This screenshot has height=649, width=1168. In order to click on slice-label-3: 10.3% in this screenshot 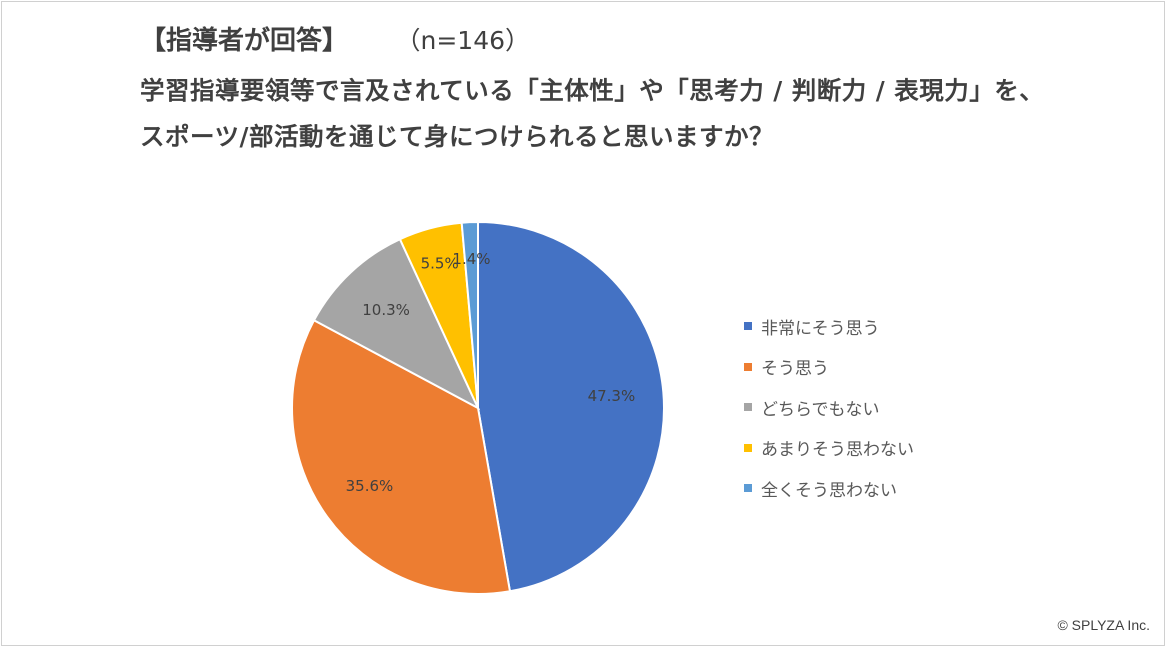, I will do `click(386, 310)`.